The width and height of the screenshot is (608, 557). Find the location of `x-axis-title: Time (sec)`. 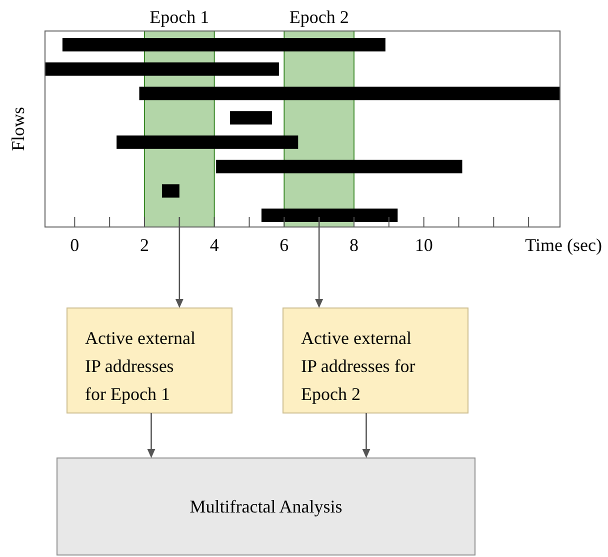

x-axis-title: Time (sec) is located at coordinates (563, 245).